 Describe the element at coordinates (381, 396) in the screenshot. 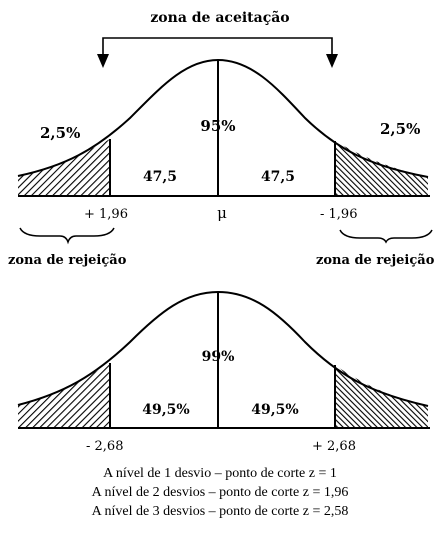

I see `right-rejection-area-bottom` at that location.